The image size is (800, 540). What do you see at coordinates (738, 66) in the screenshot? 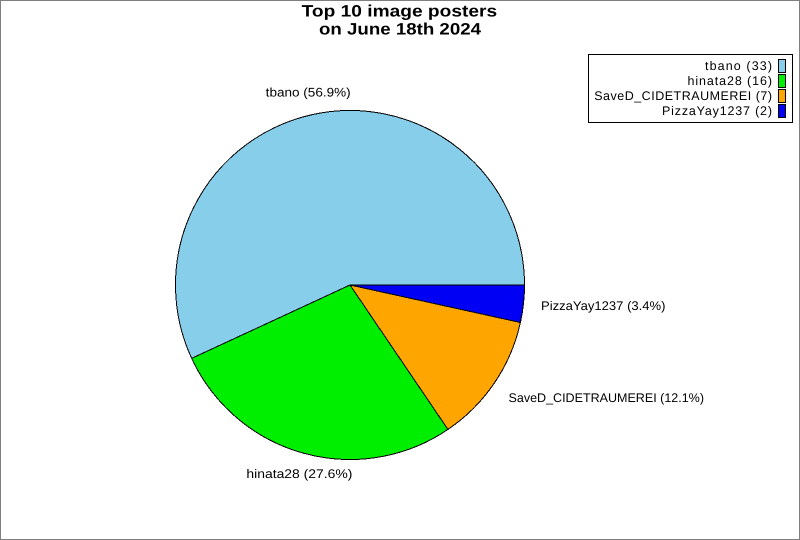
I see `svg-text: tbano (33)` at bounding box center [738, 66].